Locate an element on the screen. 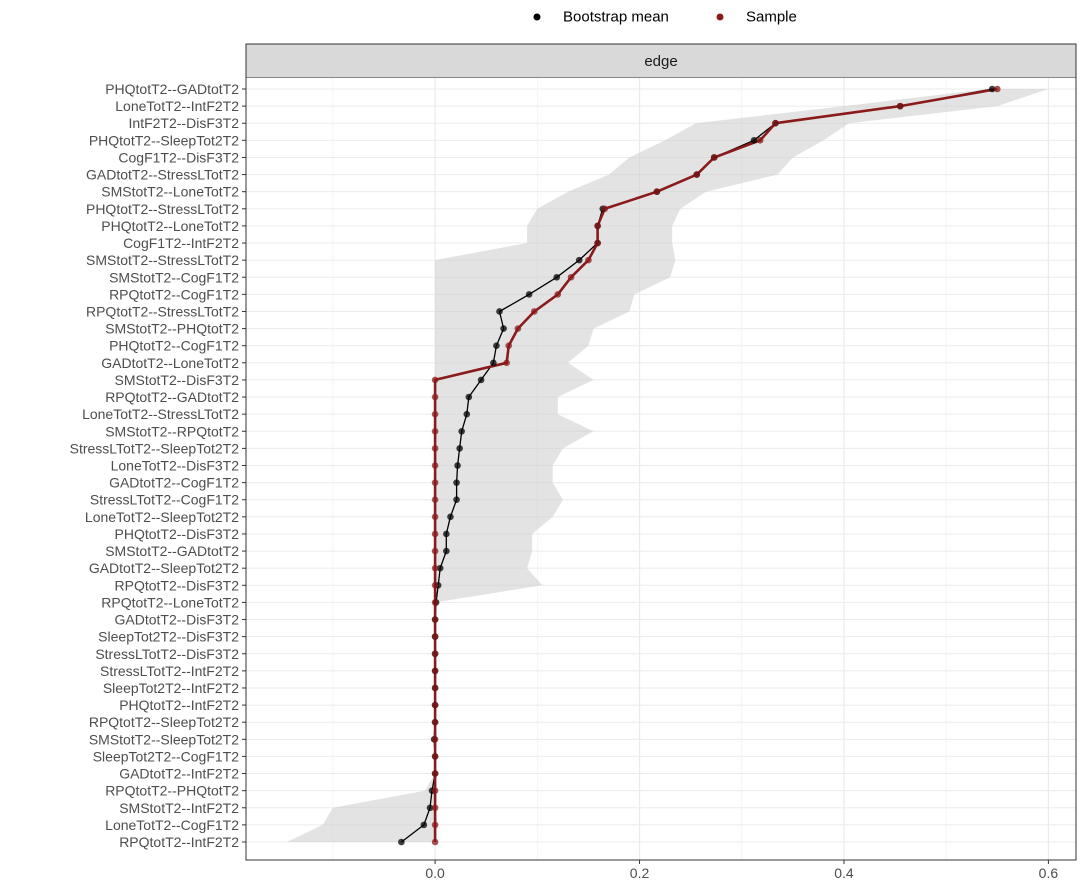  y-tick-label: RPQtotT2--LoneTotT2 is located at coordinates (170, 602).